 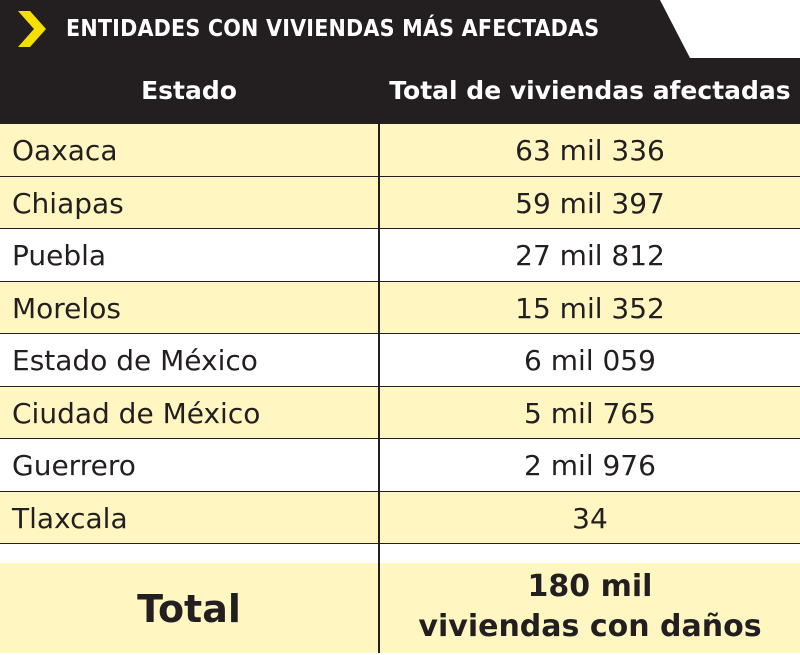 What do you see at coordinates (400, 255) in the screenshot?
I see `table-row: Puebla 27 mil 812` at bounding box center [400, 255].